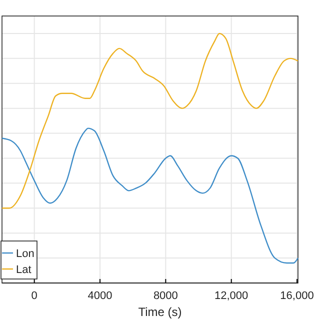 This screenshot has height=320, width=320. I want to click on legend-label: Lon, so click(25, 254).